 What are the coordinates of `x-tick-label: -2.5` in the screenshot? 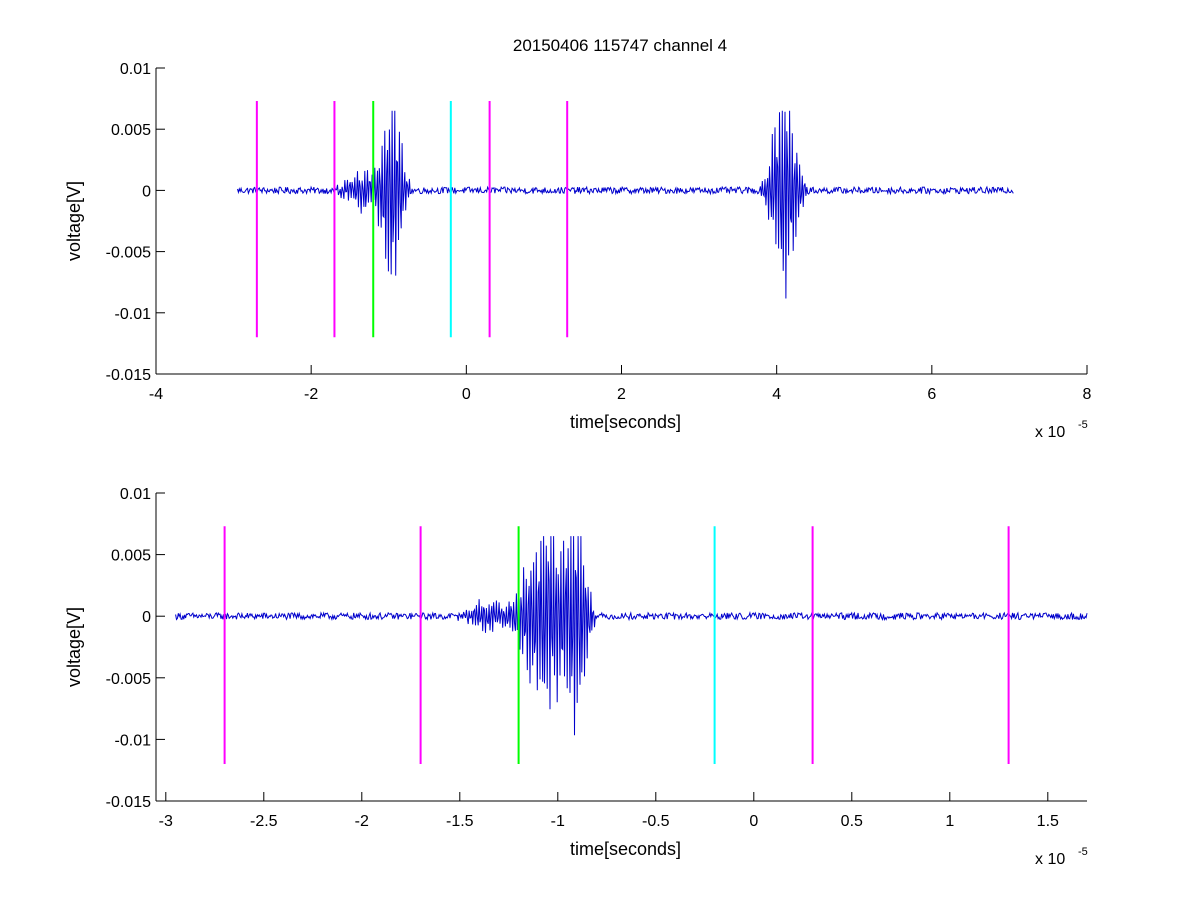 It's located at (264, 821).